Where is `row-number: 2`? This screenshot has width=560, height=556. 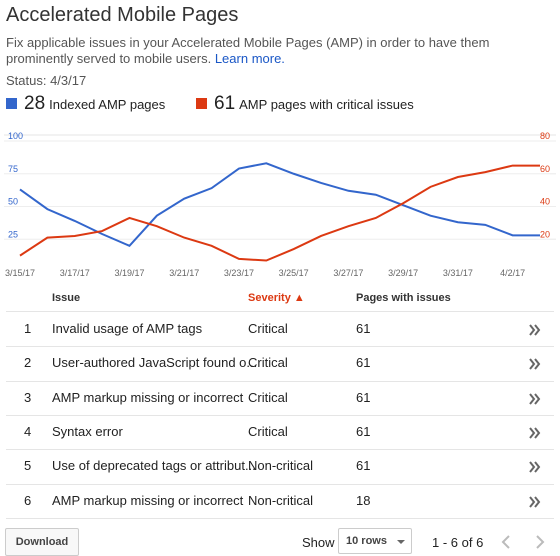
row-number: 2 is located at coordinates (28, 363).